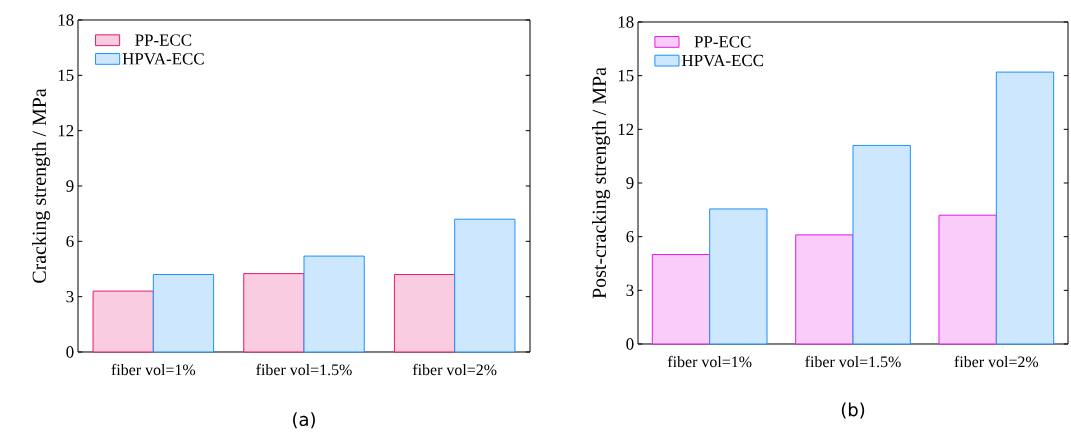  What do you see at coordinates (304, 420) in the screenshot?
I see `text: (a)` at bounding box center [304, 420].